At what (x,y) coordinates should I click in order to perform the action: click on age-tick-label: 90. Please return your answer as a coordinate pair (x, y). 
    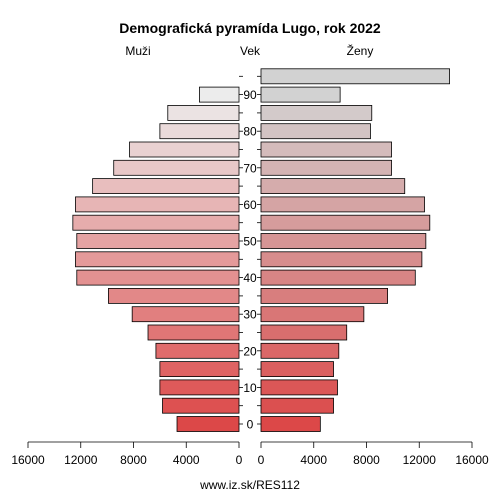
    Looking at the image, I should click on (250, 95).